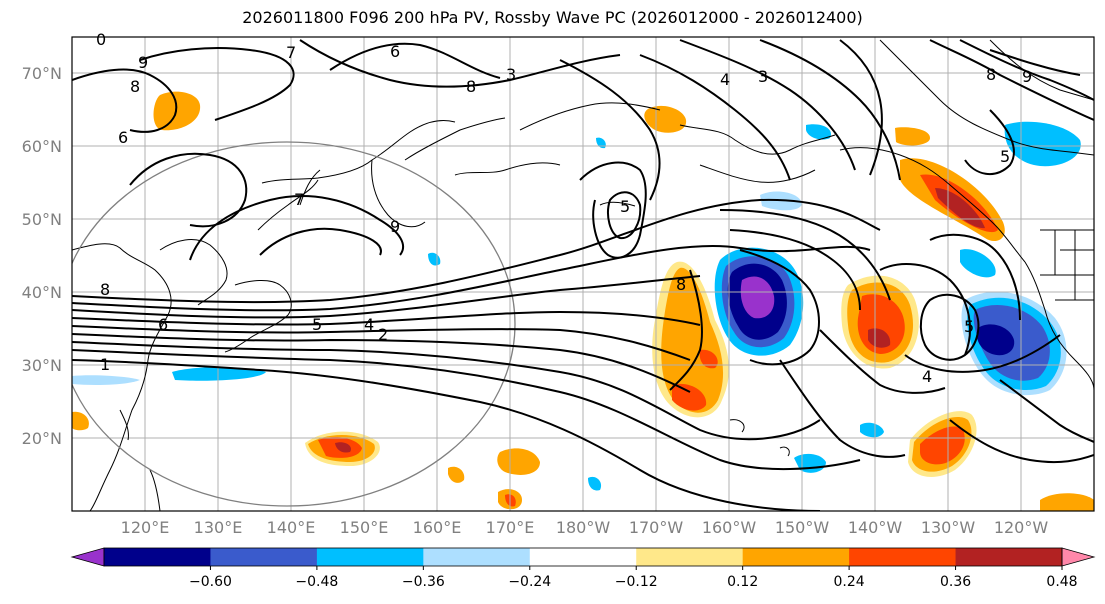  I want to click on lon-label: 180°W, so click(583, 527).